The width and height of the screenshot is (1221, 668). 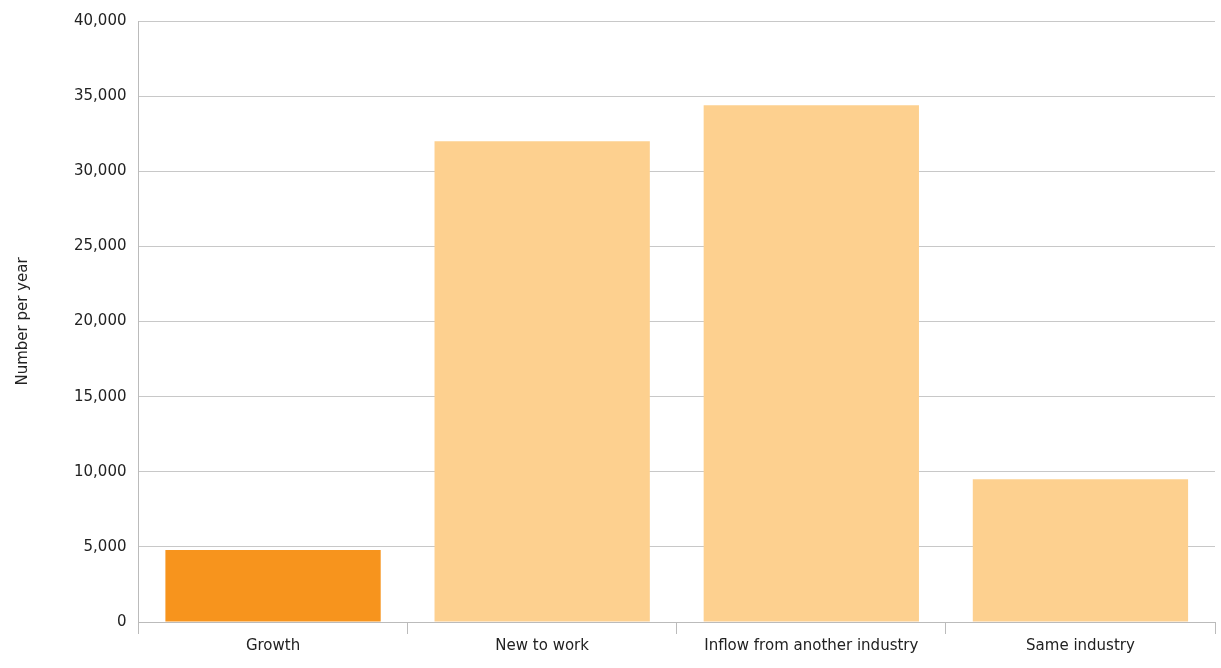 What do you see at coordinates (21, 321) in the screenshot?
I see `y-axis-title: Number per year` at bounding box center [21, 321].